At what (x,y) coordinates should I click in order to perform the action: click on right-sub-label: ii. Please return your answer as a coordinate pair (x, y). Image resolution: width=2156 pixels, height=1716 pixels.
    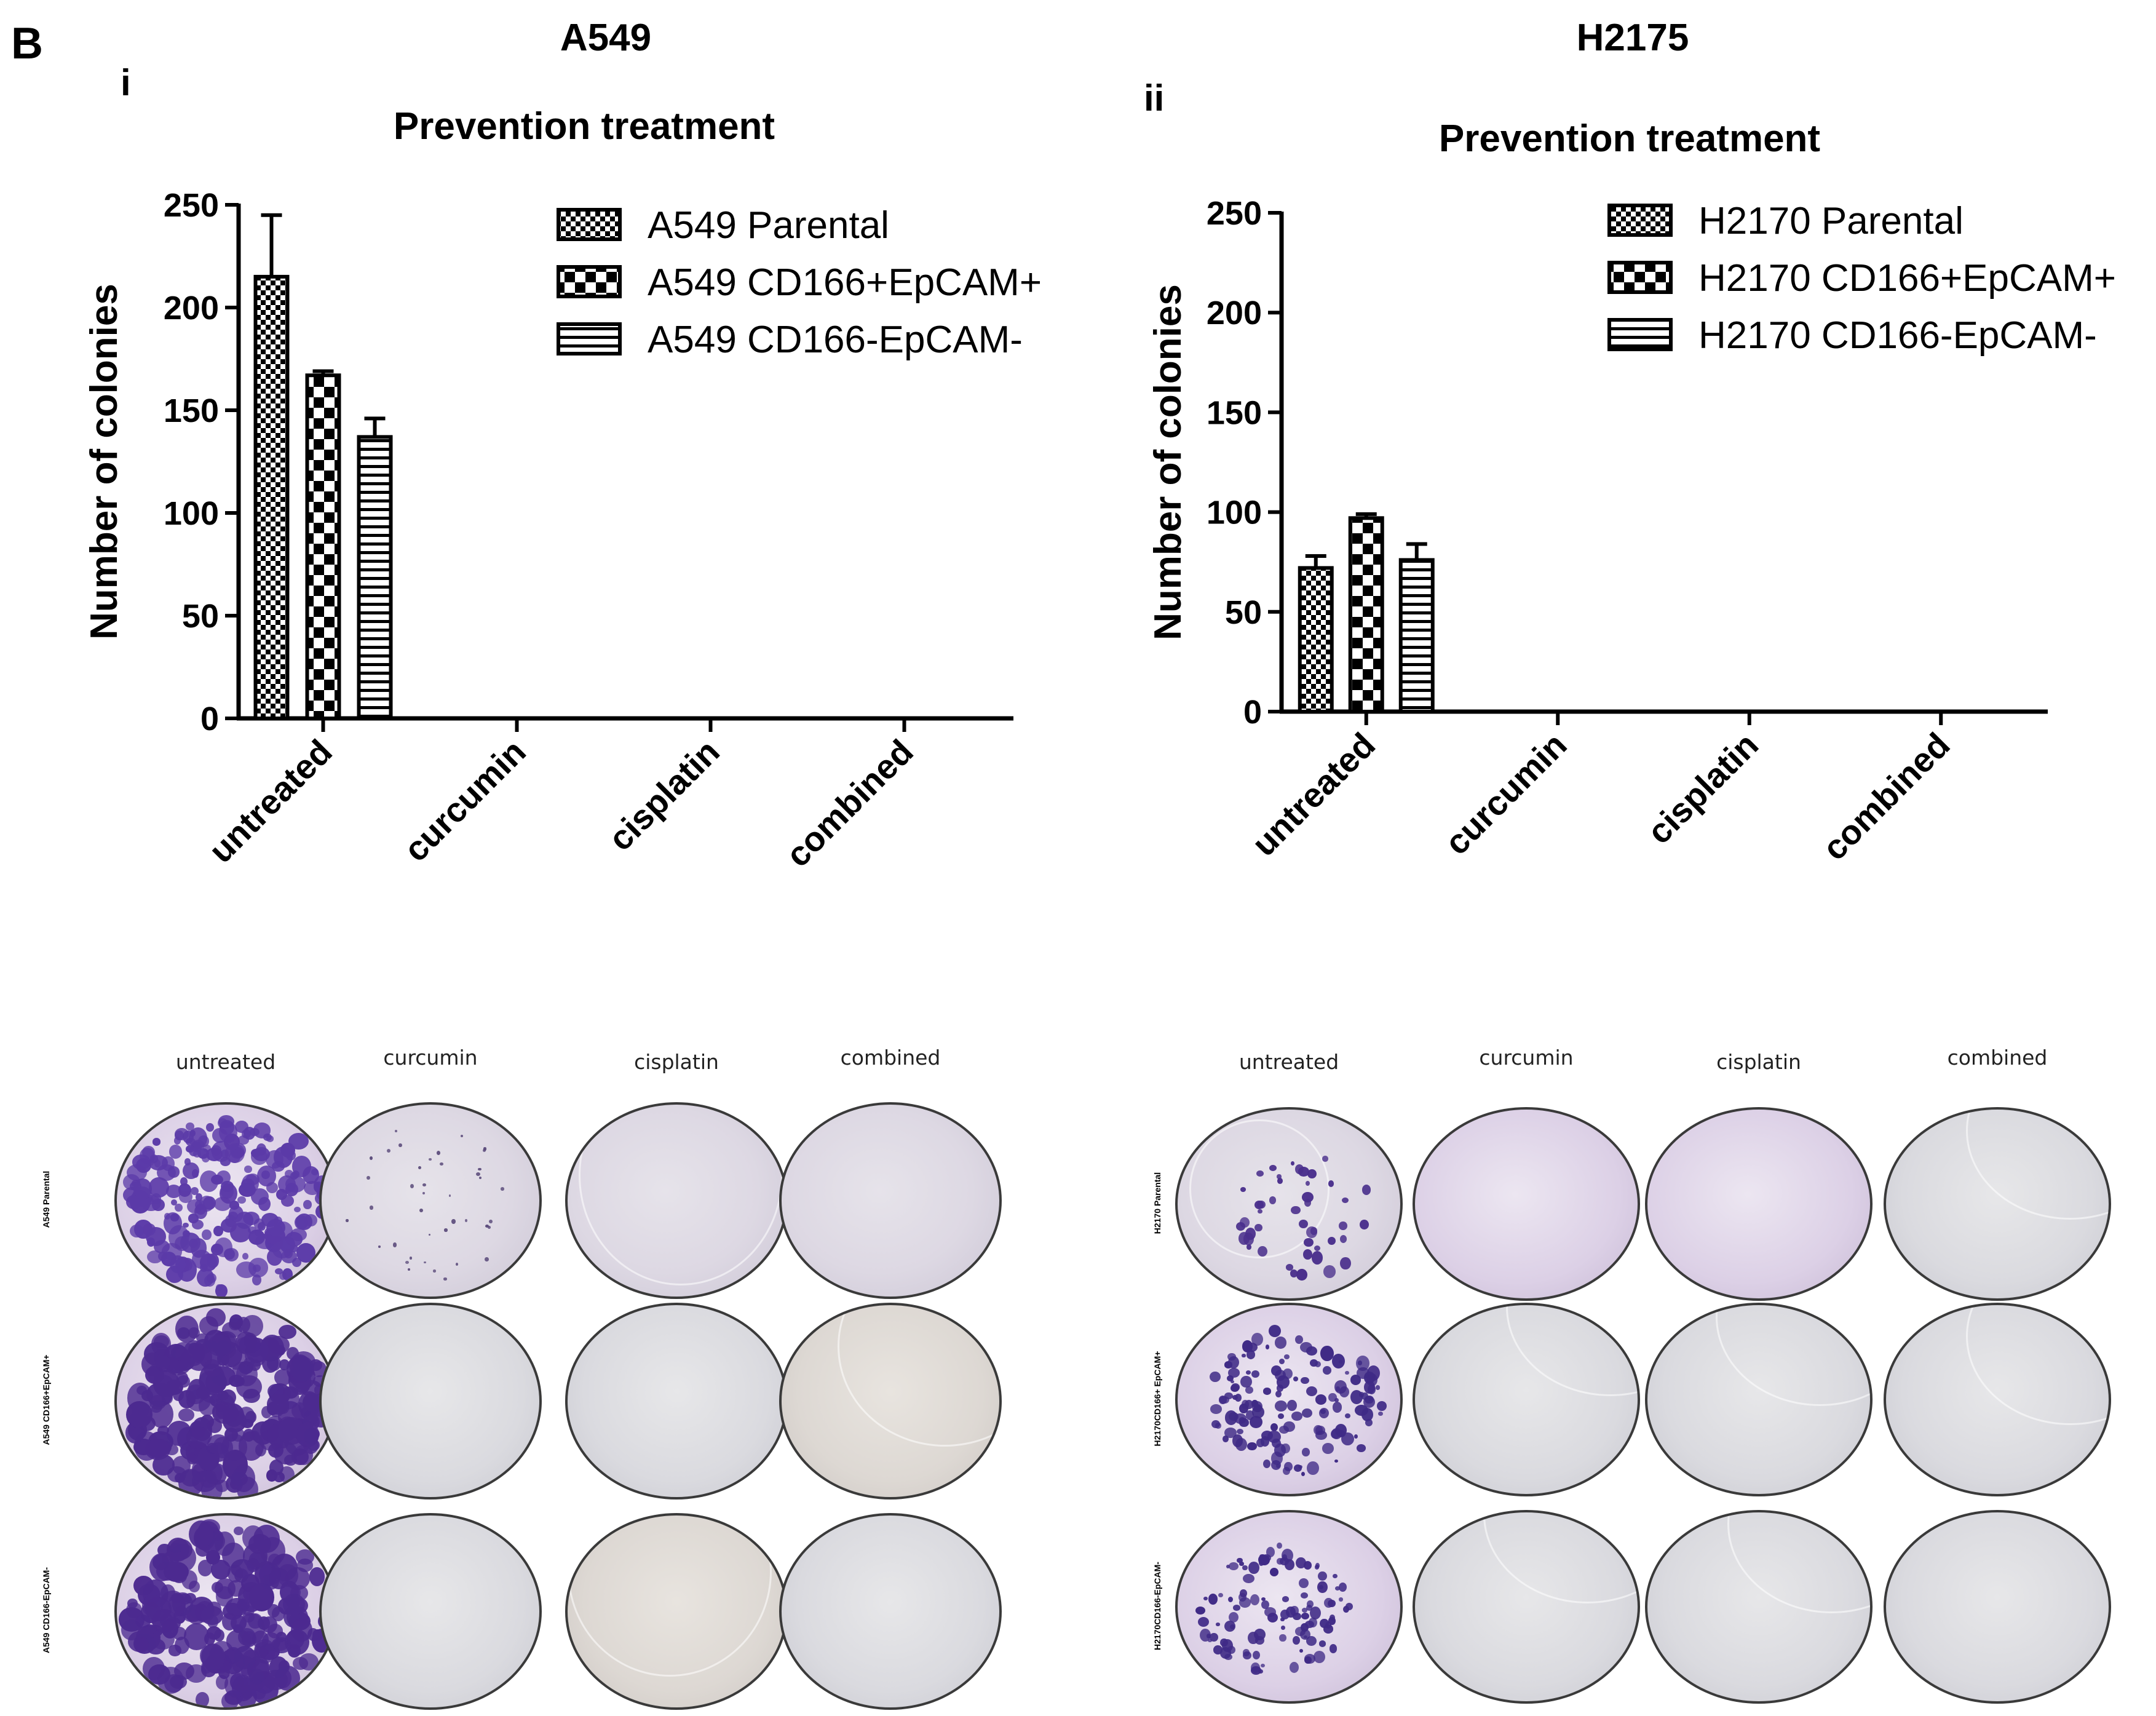
    Looking at the image, I should click on (1154, 98).